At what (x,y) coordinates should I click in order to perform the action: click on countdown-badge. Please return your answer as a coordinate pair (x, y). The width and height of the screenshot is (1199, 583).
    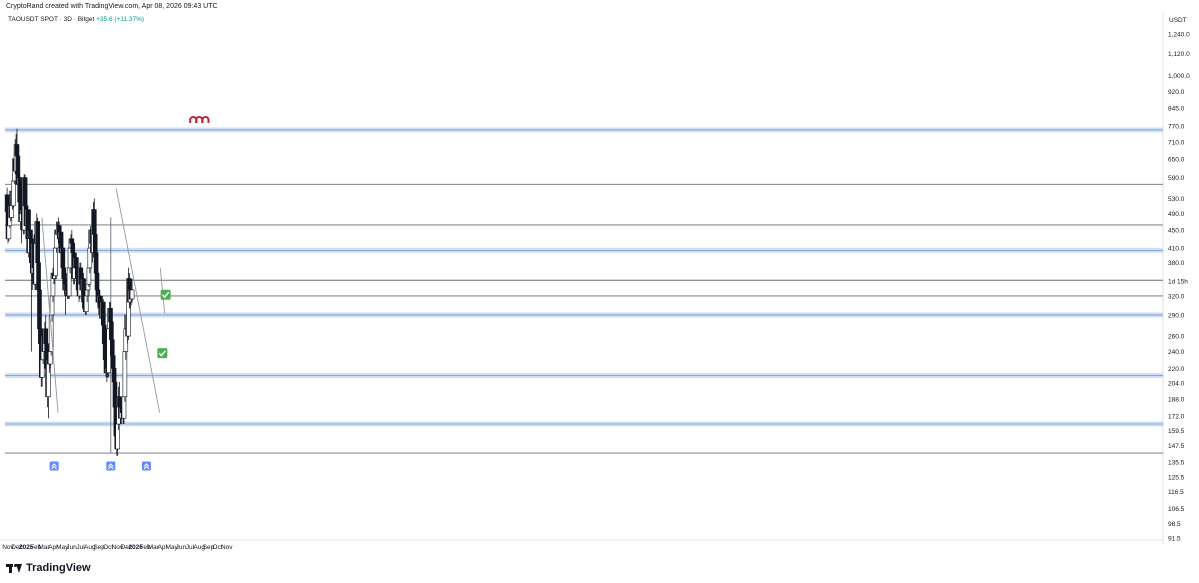
    Looking at the image, I should click on (1179, 281).